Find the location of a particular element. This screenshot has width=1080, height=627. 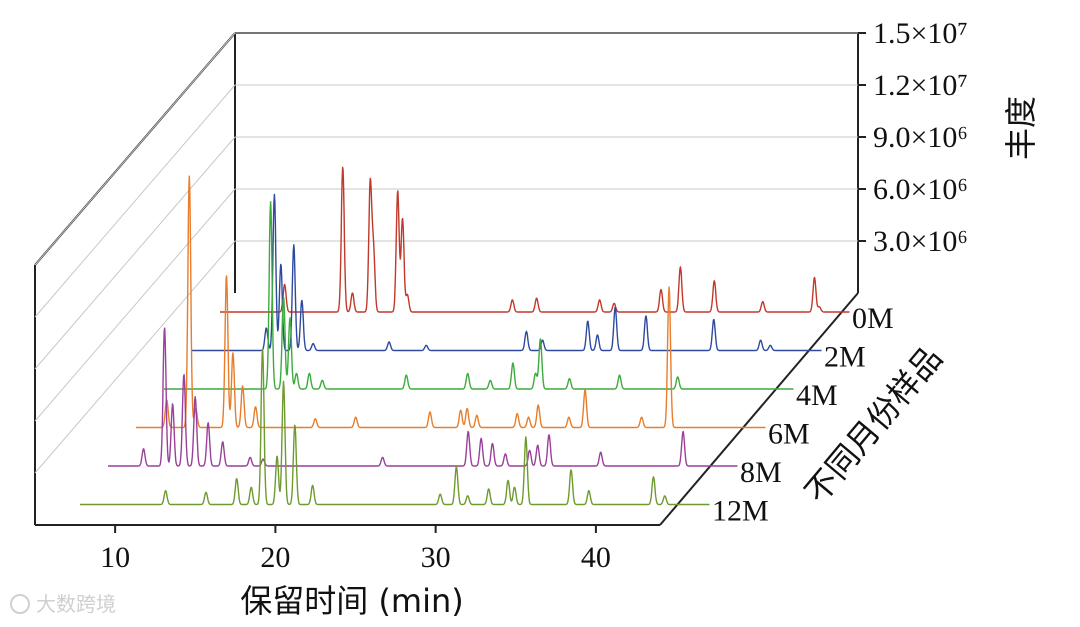

x-axis-ticks: 10 20 30 40 is located at coordinates (355, 549).